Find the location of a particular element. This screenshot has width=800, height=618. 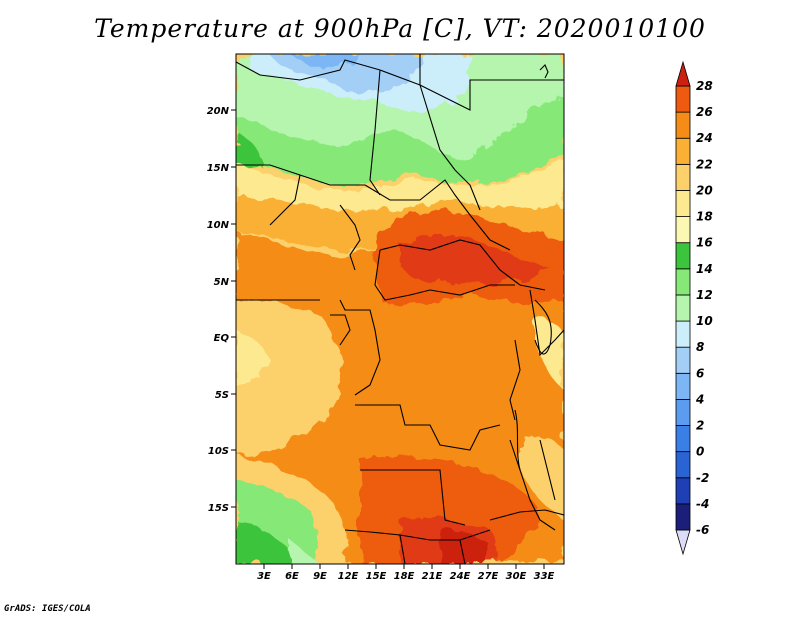

colorbar-label: -6 is located at coordinates (702, 530).